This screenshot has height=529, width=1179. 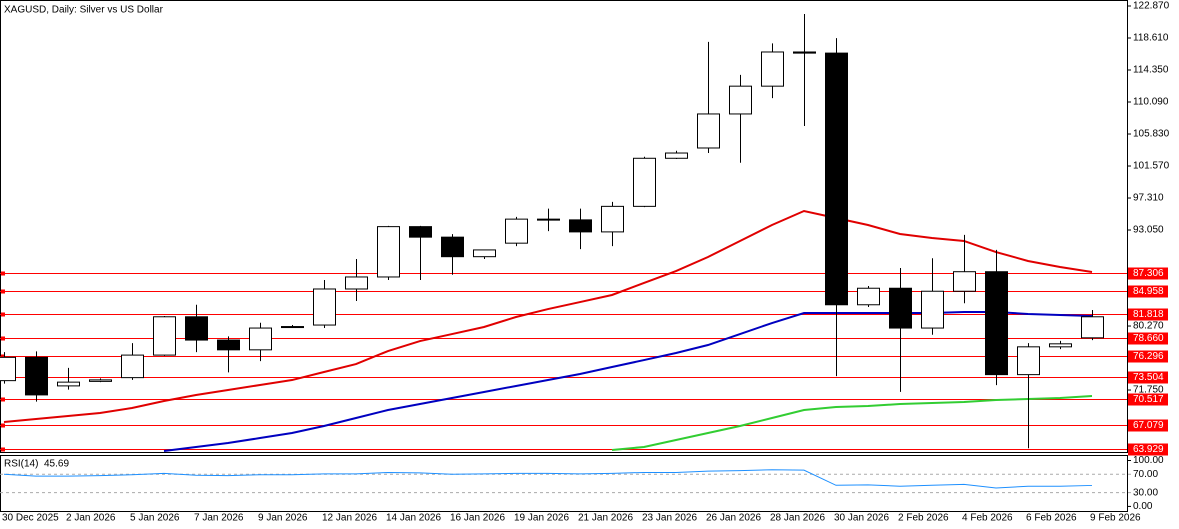 I want to click on level-label: 63.929, so click(x=1148, y=449).